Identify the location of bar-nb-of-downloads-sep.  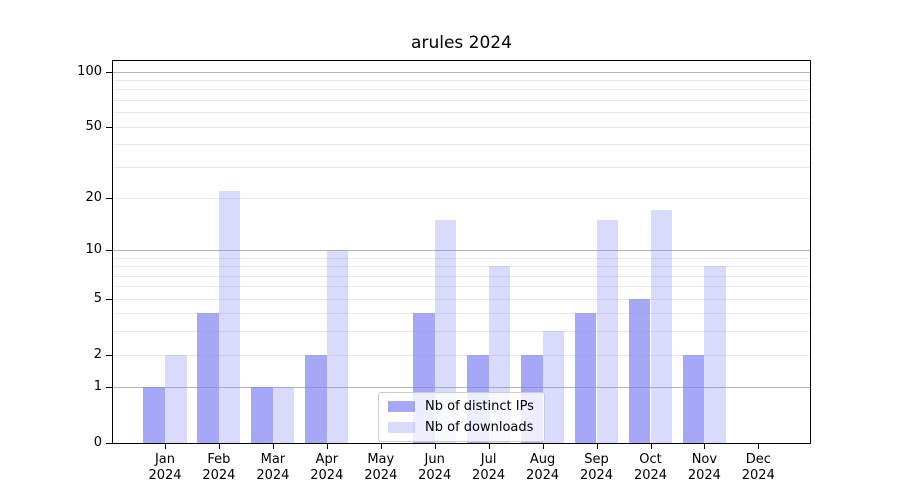
(607, 331).